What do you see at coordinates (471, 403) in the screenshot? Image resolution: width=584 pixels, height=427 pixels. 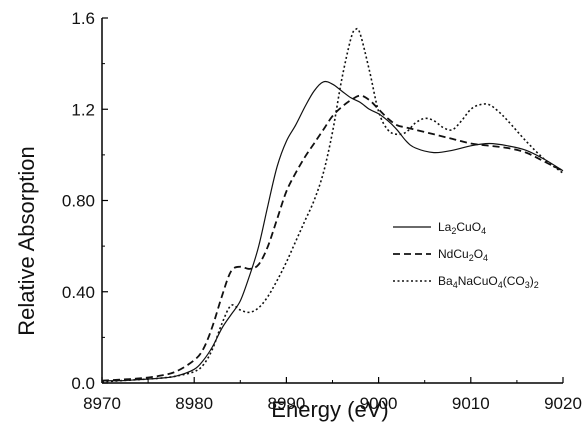 I see `x-tick-label: 9010` at bounding box center [471, 403].